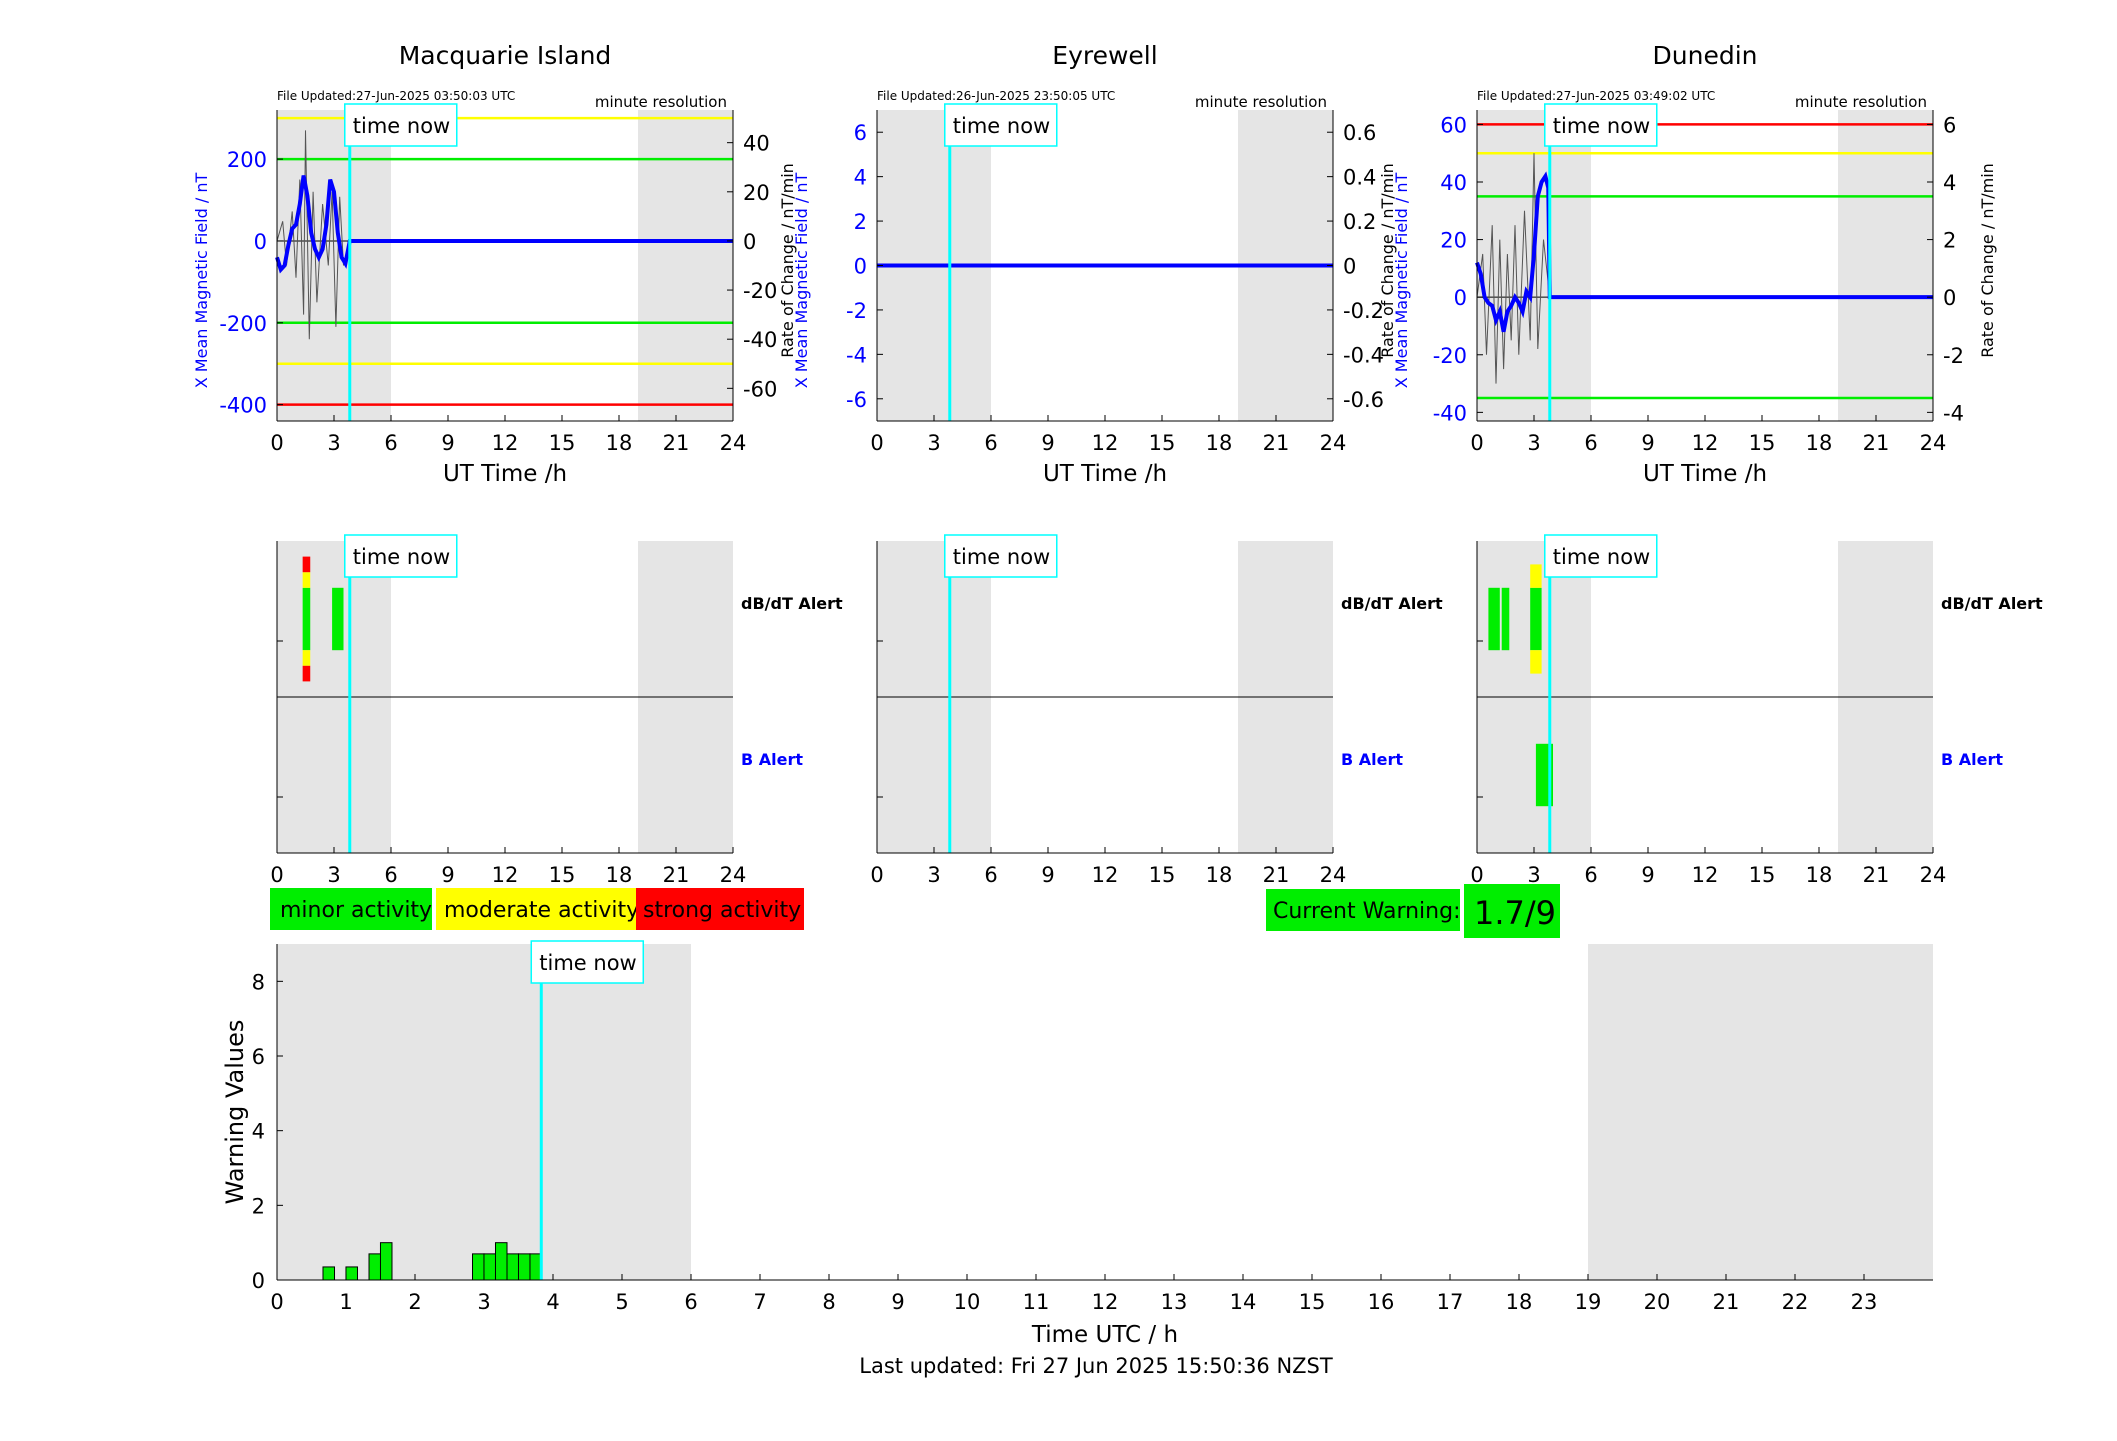  Describe the element at coordinates (201, 281) in the screenshot. I see `y-axis-label: X Mean Magnetic Field / nT` at that location.